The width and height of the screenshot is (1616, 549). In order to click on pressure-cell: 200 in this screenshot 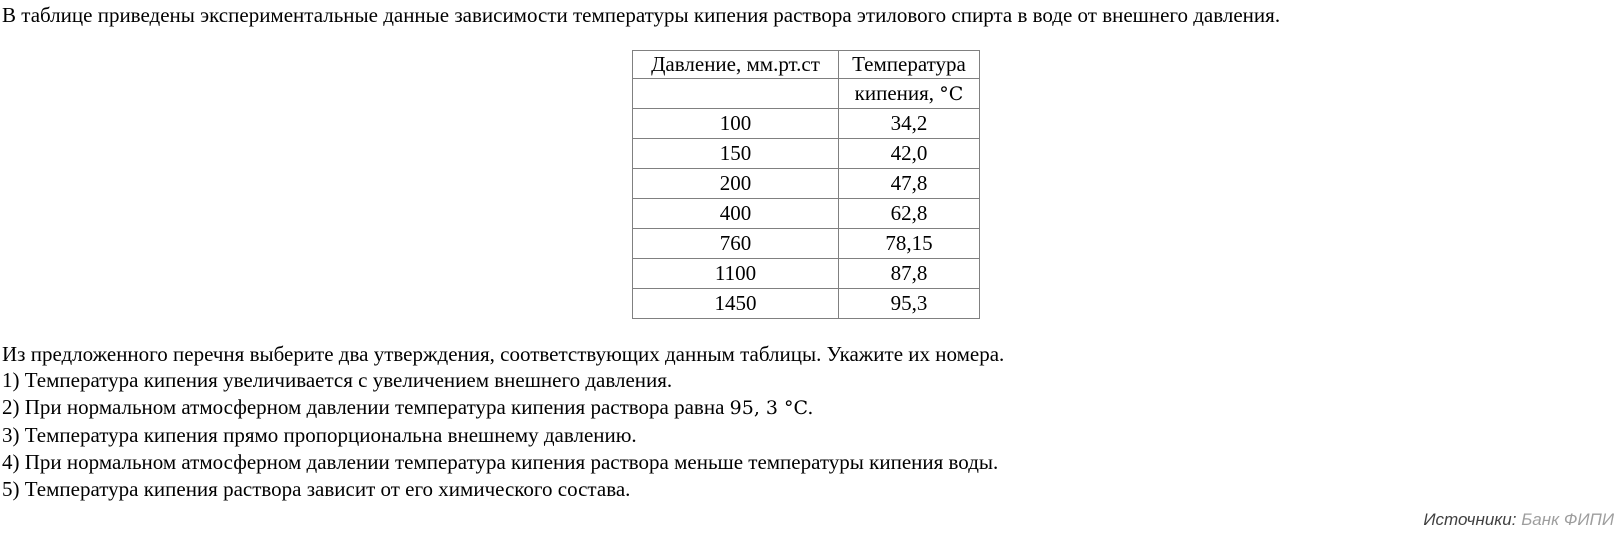, I will do `click(735, 183)`.